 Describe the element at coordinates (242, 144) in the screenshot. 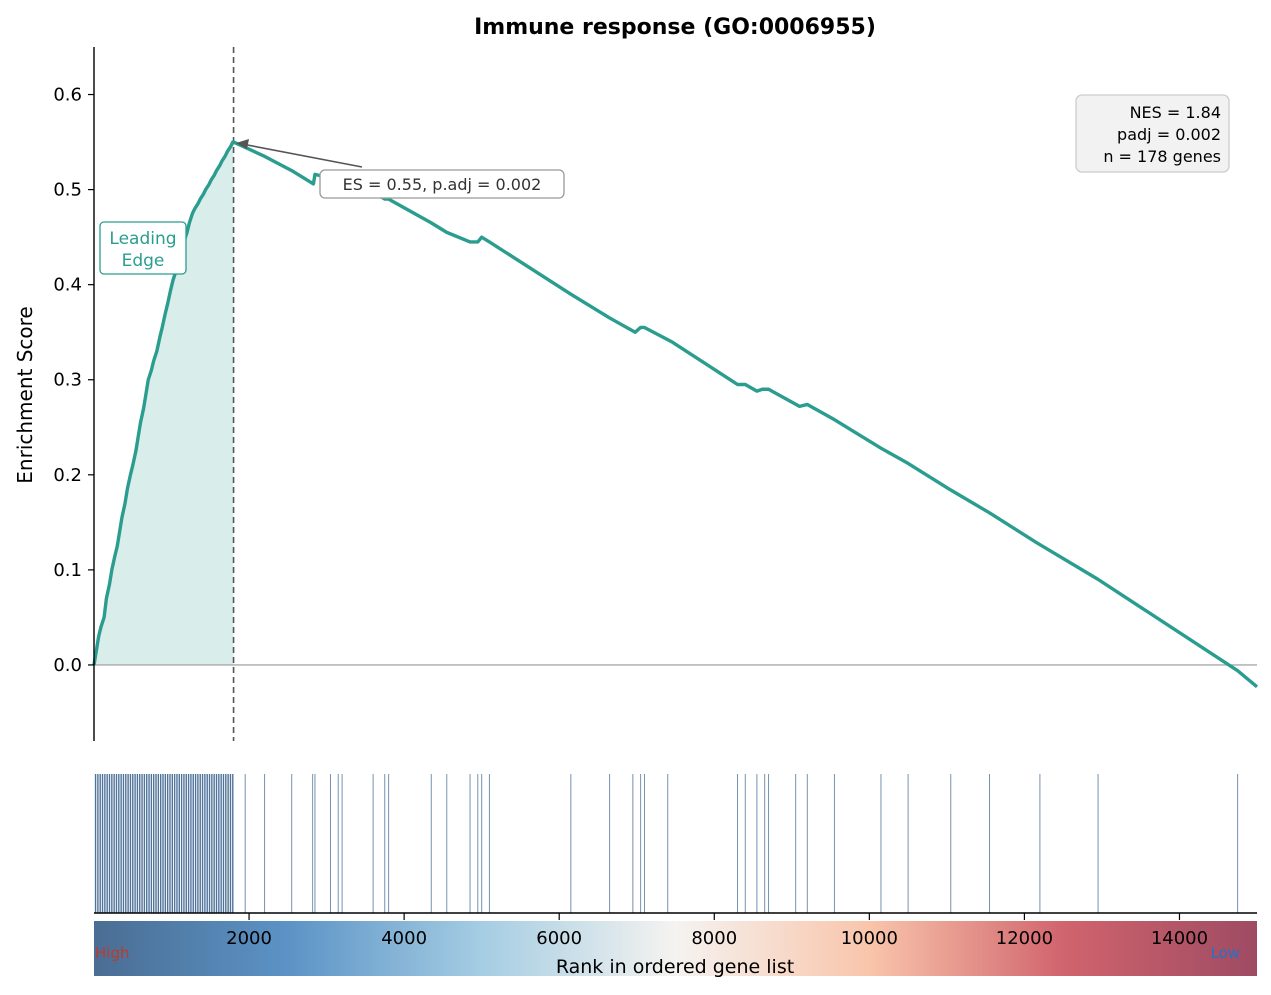

I see `peak-arrow-head` at that location.